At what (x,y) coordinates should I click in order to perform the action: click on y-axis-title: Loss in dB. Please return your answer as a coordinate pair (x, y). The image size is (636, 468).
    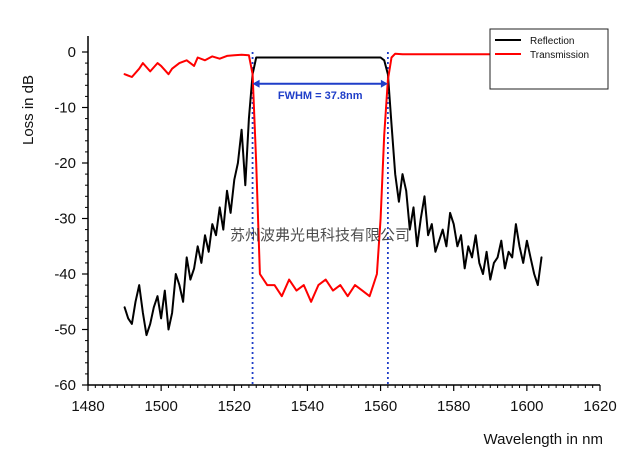
    Looking at the image, I should click on (28, 110).